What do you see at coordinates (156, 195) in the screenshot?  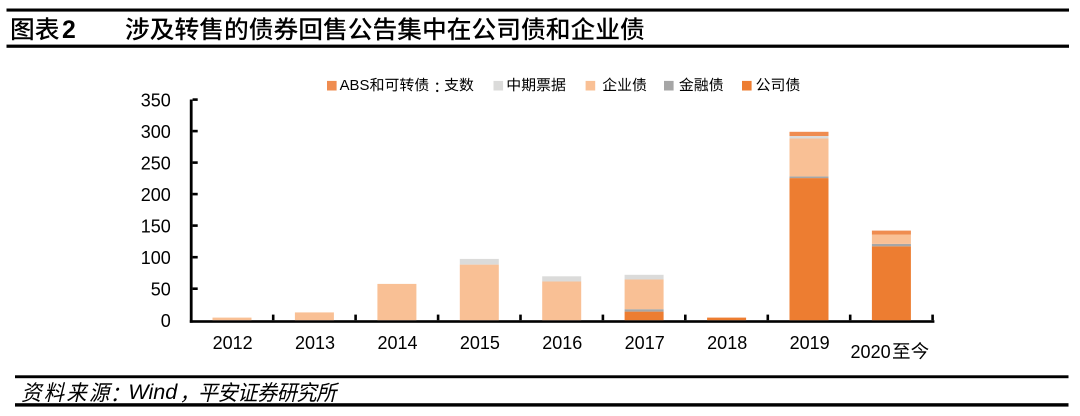 I see `svg-text: 200` at bounding box center [156, 195].